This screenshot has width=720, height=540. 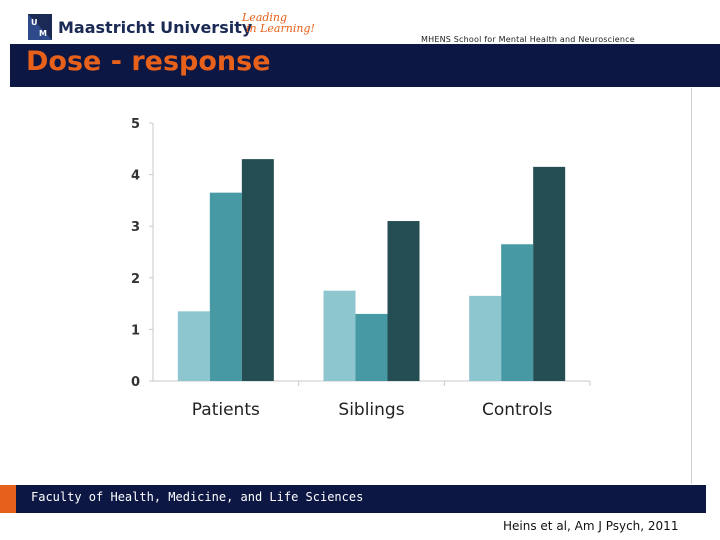 I want to click on footer-bar, so click(x=361, y=499).